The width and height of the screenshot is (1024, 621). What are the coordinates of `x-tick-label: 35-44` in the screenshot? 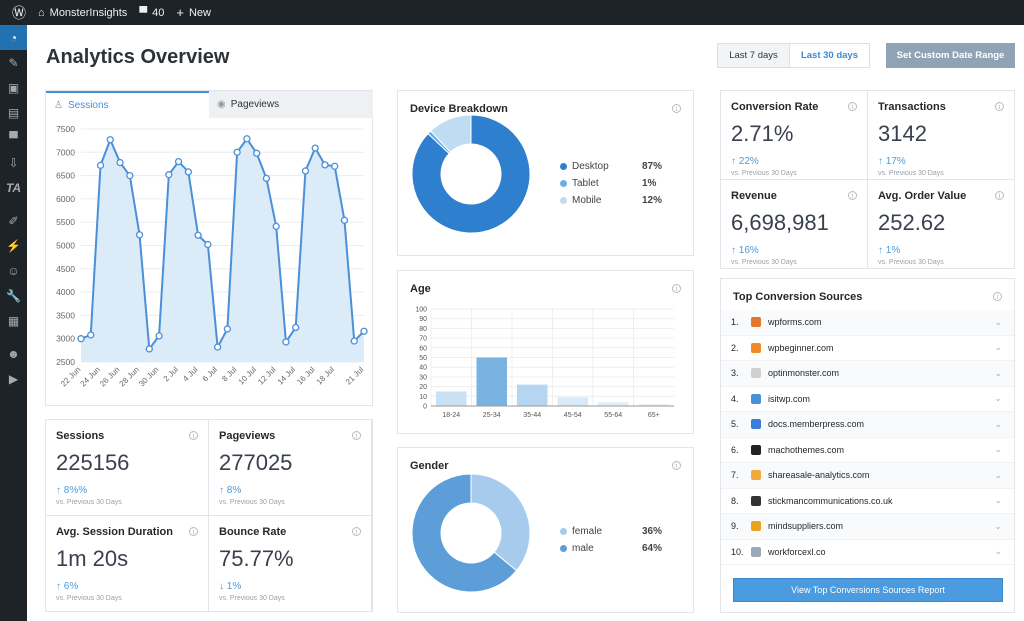 It's located at (532, 415).